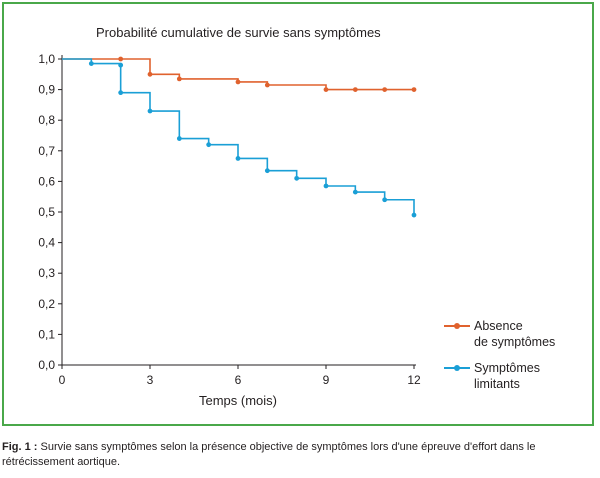  Describe the element at coordinates (414, 380) in the screenshot. I see `x-tick-label: 12` at that location.